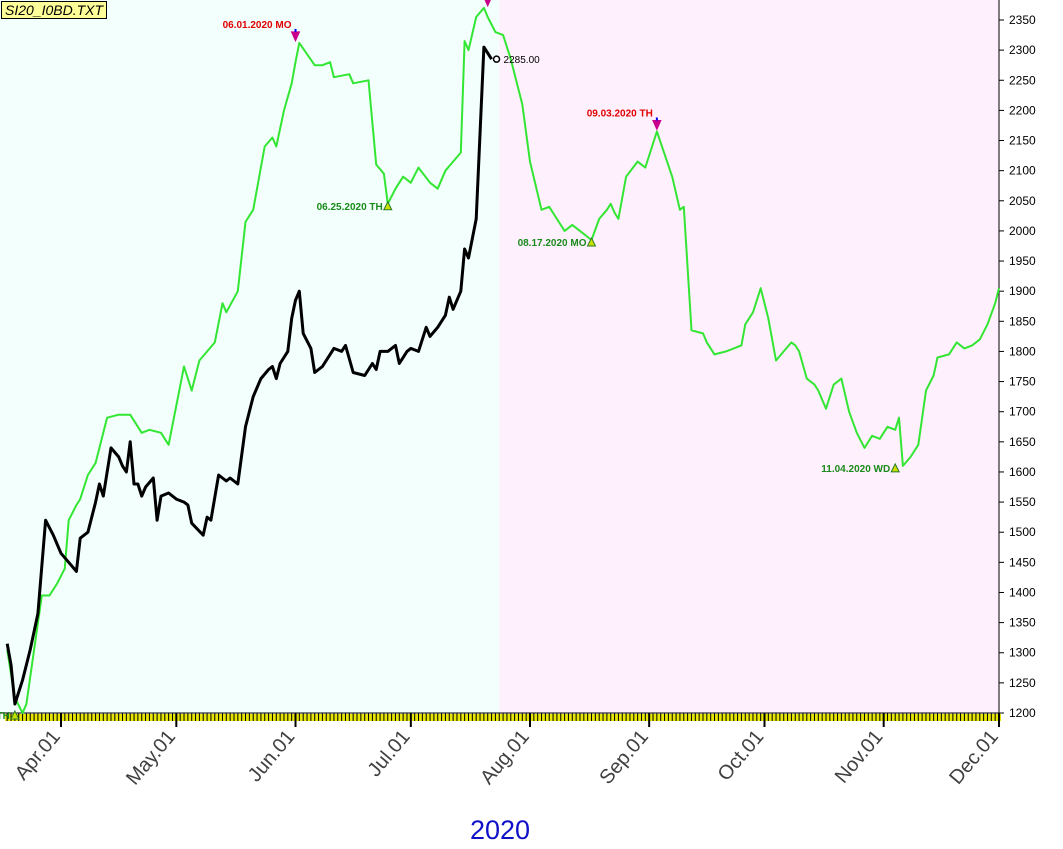  Describe the element at coordinates (500, 830) in the screenshot. I see `year-label: 2020` at that location.